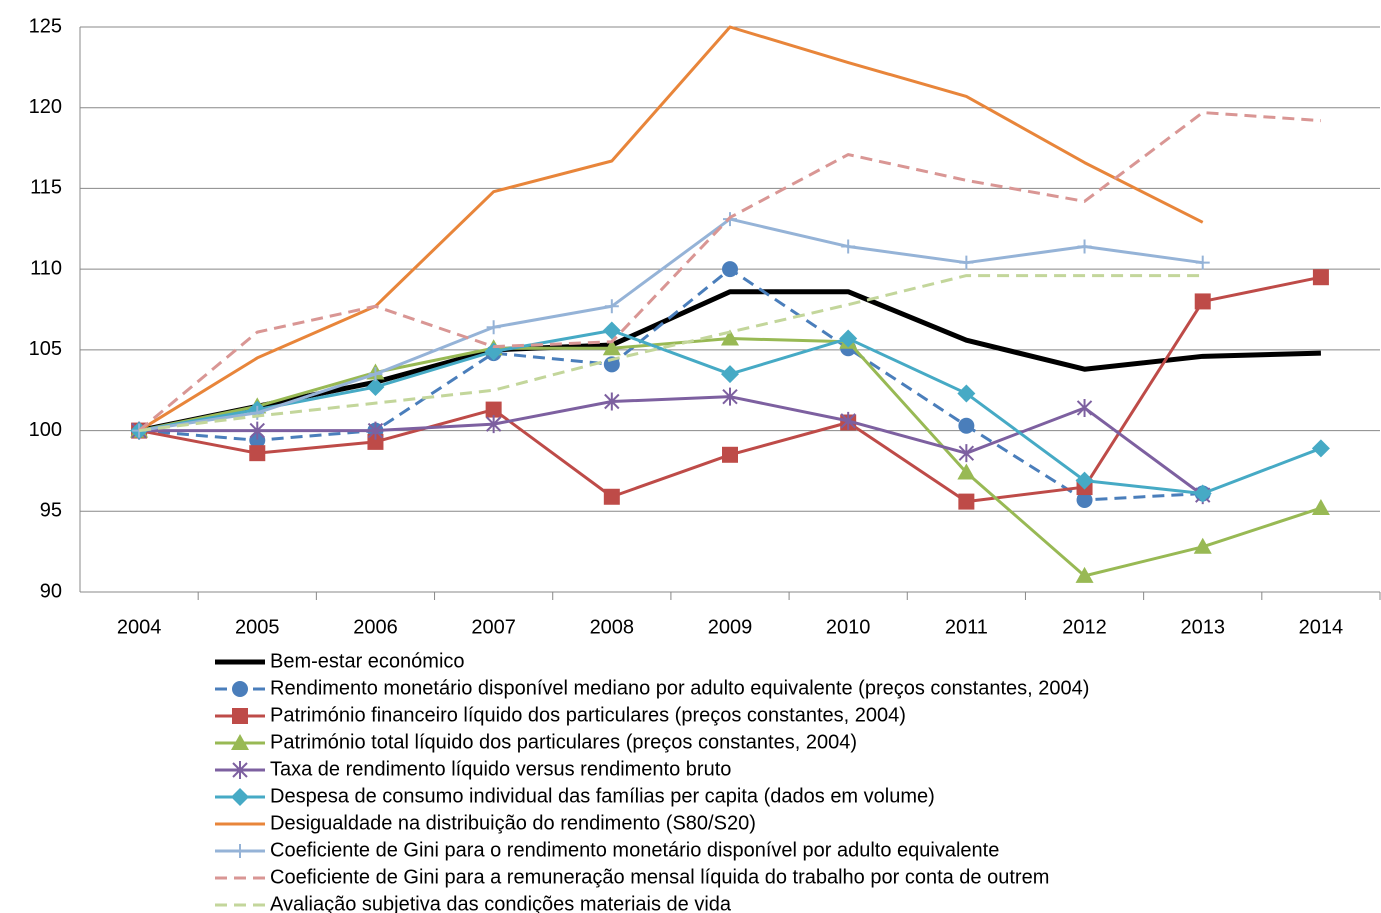 The height and width of the screenshot is (913, 1381). What do you see at coordinates (257, 627) in the screenshot?
I see `x-tick-label: 2005` at bounding box center [257, 627].